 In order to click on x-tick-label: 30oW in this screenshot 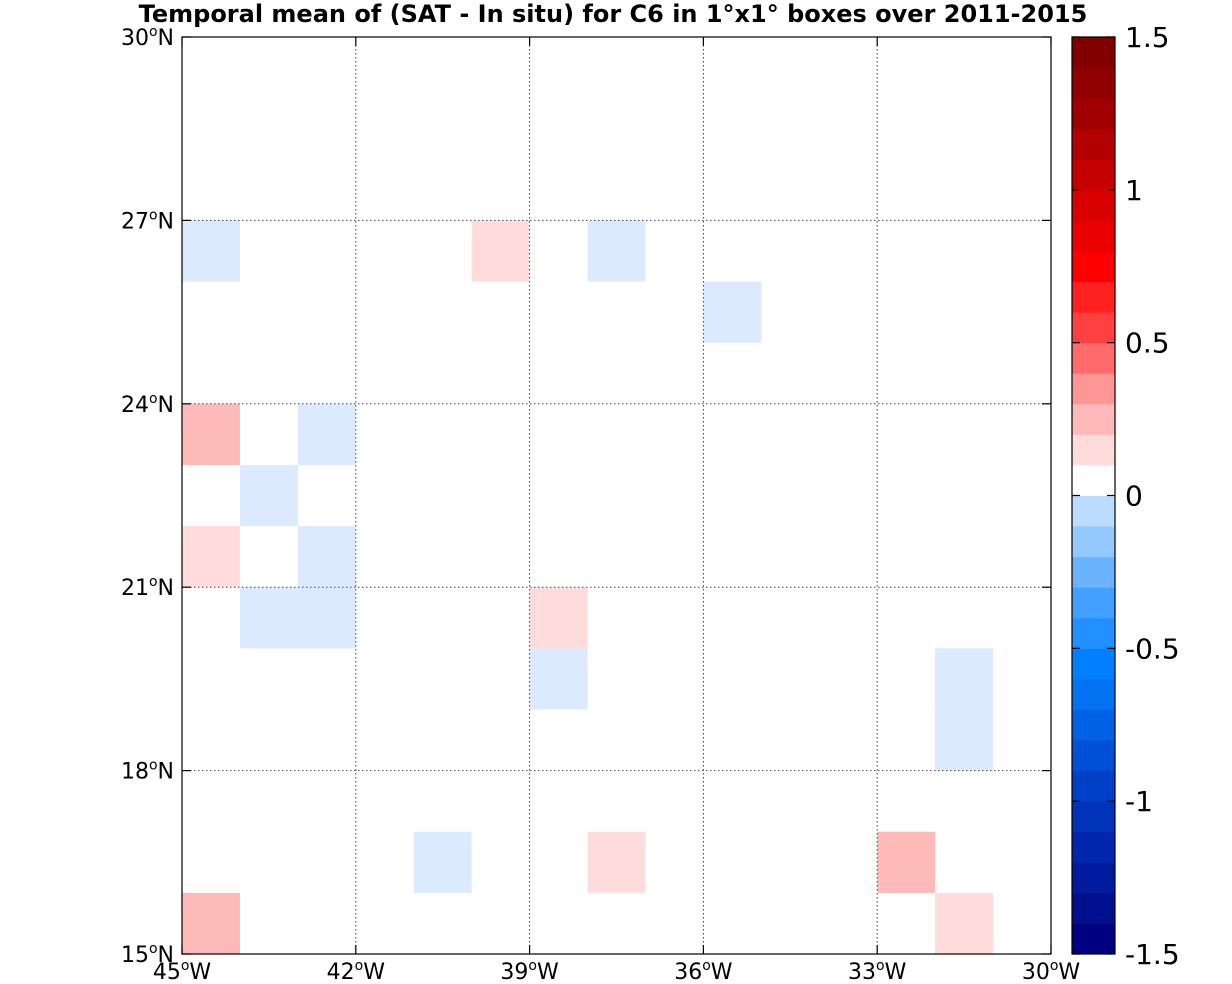, I will do `click(1051, 971)`.